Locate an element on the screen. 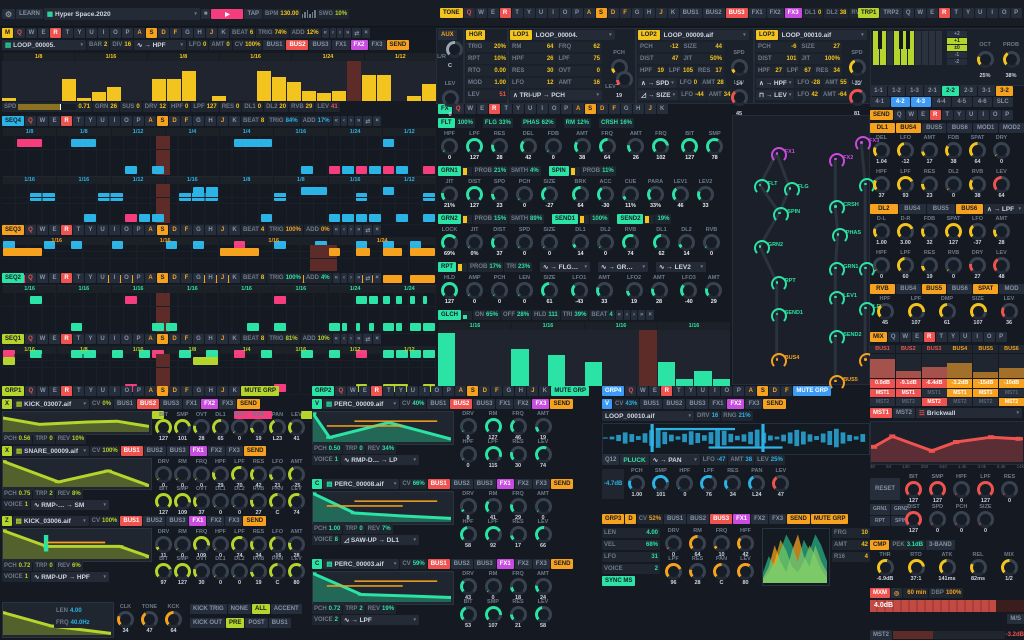  key-d: D is located at coordinates (602, 109).